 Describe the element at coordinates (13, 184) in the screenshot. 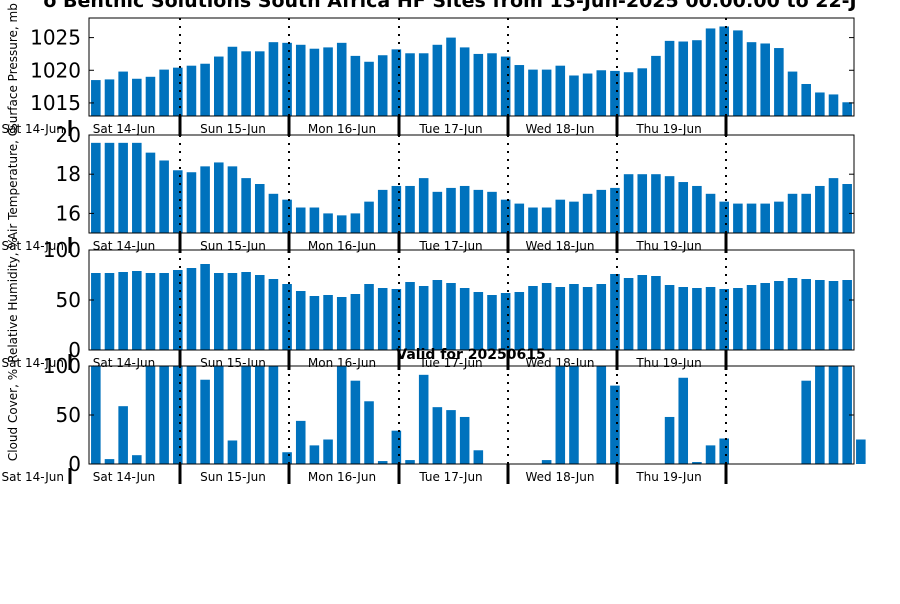

I see `y-axis-label: Air Temperature, C` at that location.